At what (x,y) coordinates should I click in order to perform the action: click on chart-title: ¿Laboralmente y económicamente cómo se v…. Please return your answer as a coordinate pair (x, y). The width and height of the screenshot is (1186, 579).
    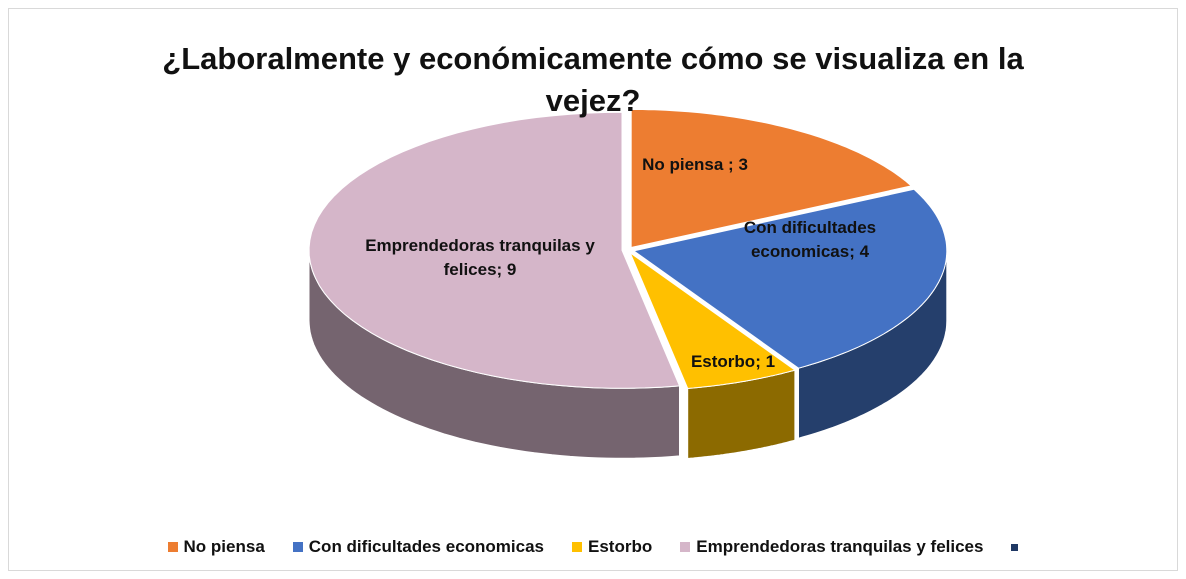
    Looking at the image, I should click on (593, 79).